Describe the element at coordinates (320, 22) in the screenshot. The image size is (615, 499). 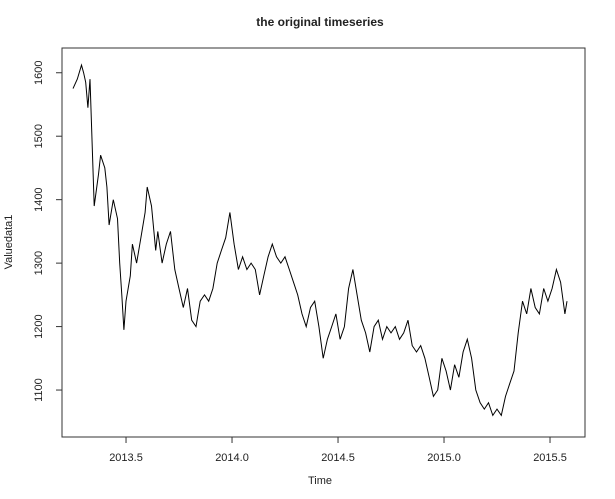
I see `chart-title: the original timeseries` at that location.